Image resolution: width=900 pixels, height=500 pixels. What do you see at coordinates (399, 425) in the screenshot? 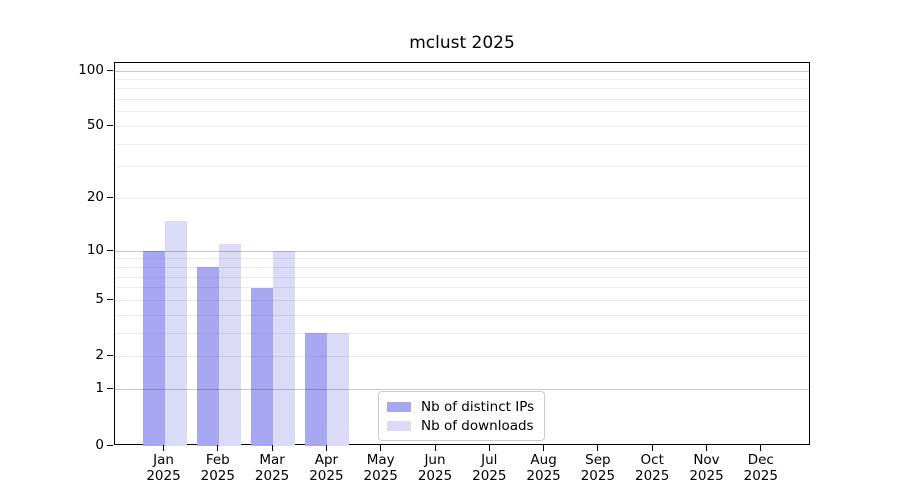
I see `legend-swatch-downloads` at bounding box center [399, 425].